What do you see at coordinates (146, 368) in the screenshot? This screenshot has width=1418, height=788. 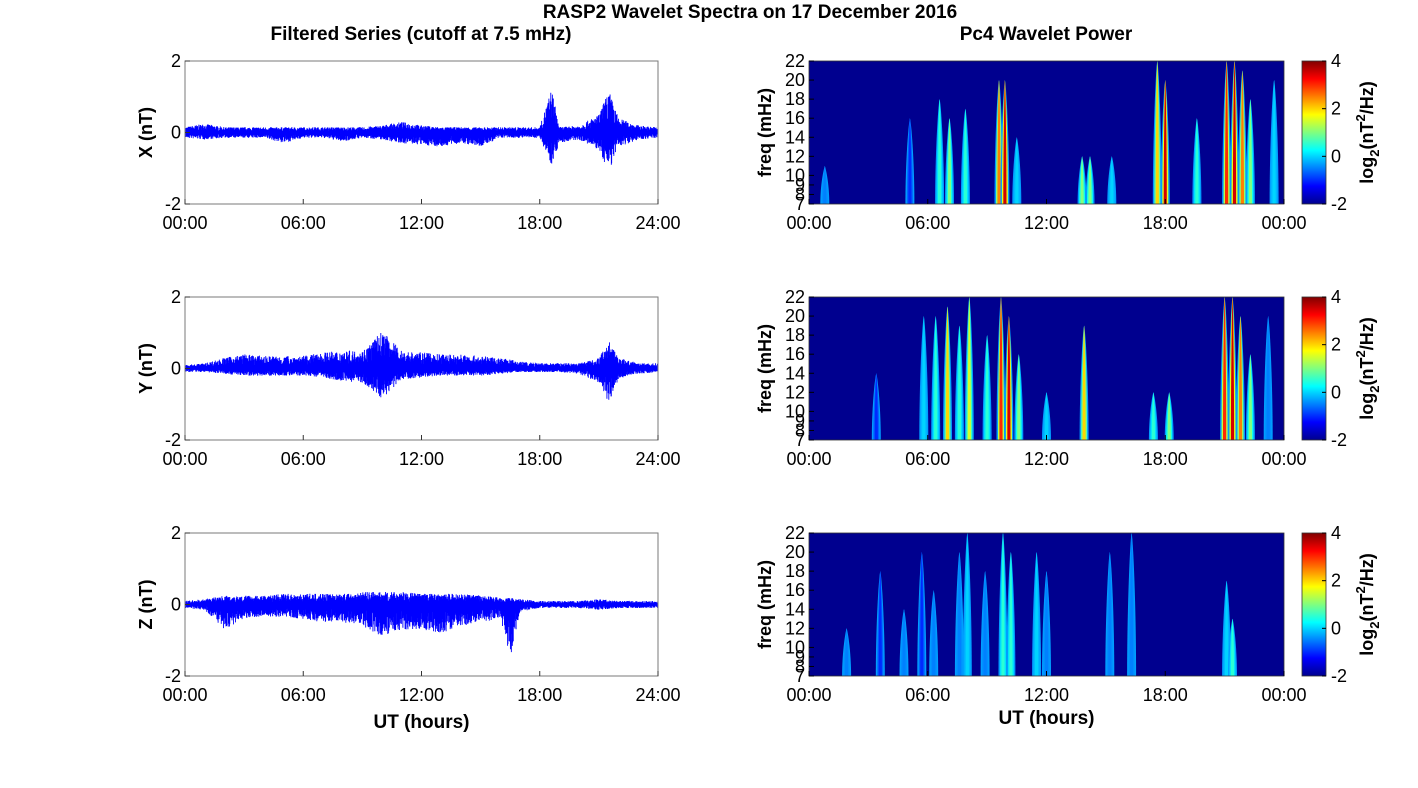 I see `y-axis-label: Y (nT)` at bounding box center [146, 368].